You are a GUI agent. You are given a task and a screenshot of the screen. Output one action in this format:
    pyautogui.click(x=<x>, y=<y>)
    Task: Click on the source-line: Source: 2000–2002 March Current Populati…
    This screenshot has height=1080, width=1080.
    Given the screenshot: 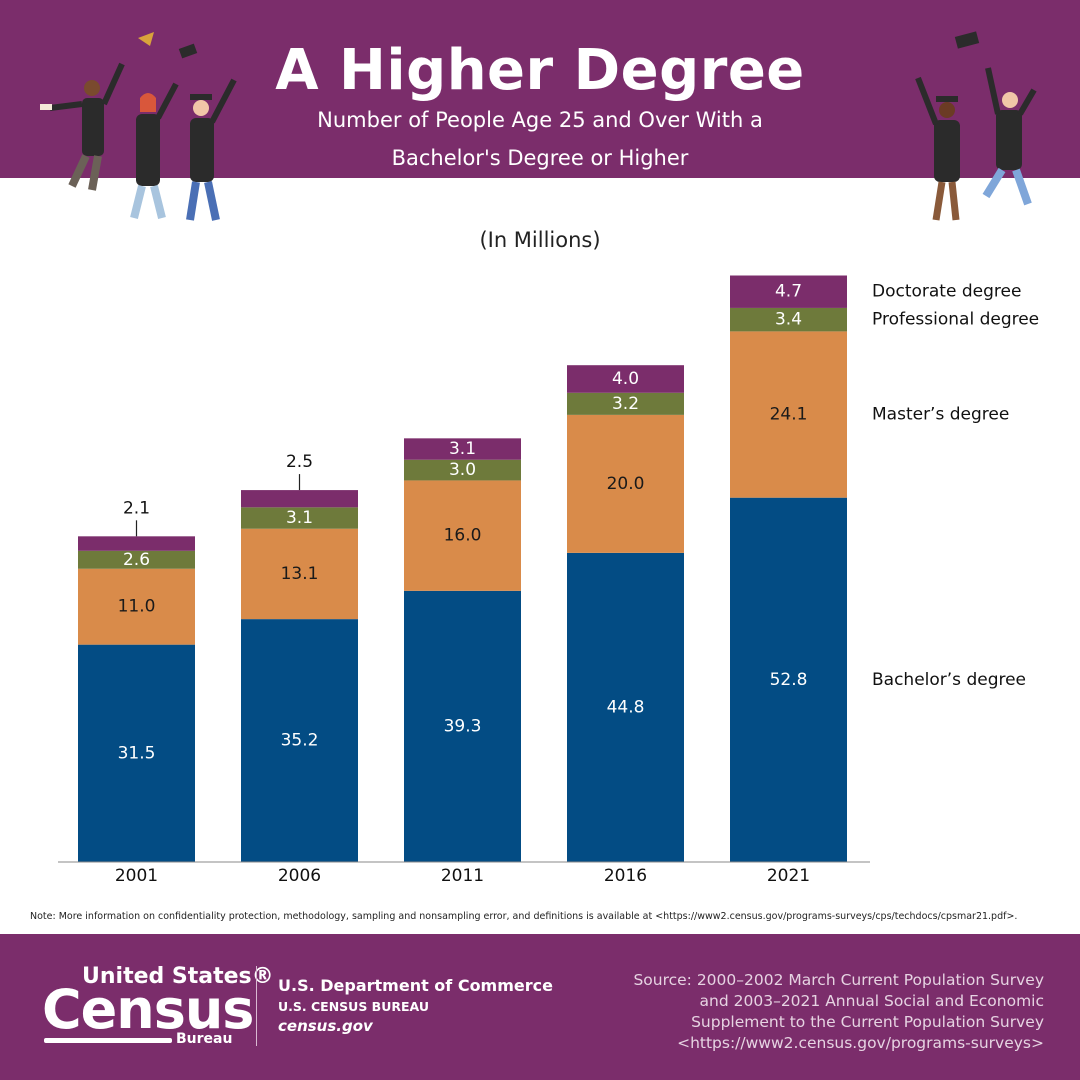 What is the action you would take?
    pyautogui.click(x=838, y=980)
    